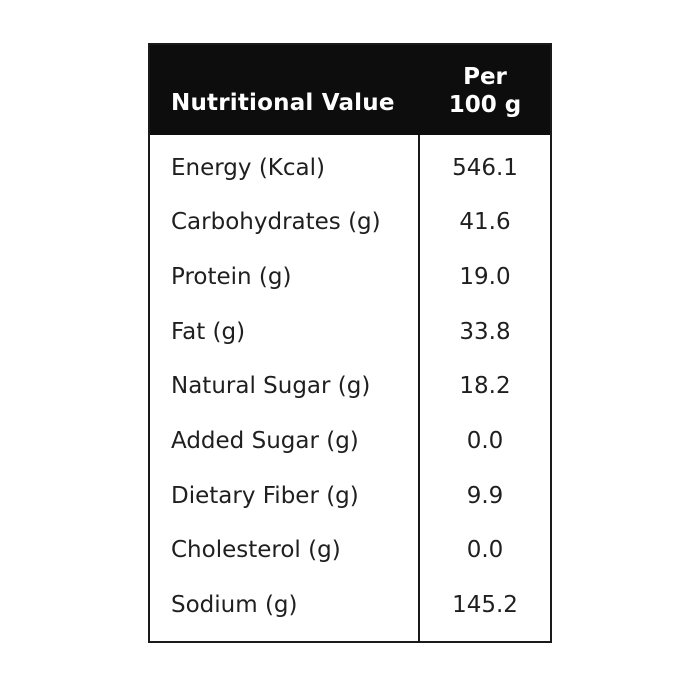  Describe the element at coordinates (485, 222) in the screenshot. I see `row-value: 41.6` at that location.